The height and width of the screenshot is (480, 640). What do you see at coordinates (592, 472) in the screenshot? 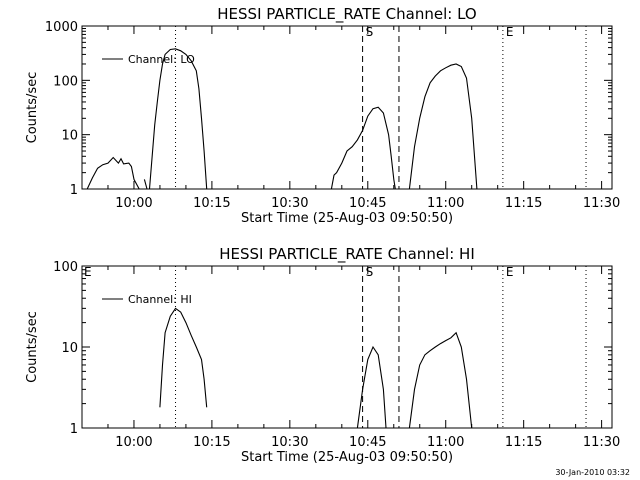
I see `plot-timestamp: 30-Jan-2010 03:32` at bounding box center [592, 472].